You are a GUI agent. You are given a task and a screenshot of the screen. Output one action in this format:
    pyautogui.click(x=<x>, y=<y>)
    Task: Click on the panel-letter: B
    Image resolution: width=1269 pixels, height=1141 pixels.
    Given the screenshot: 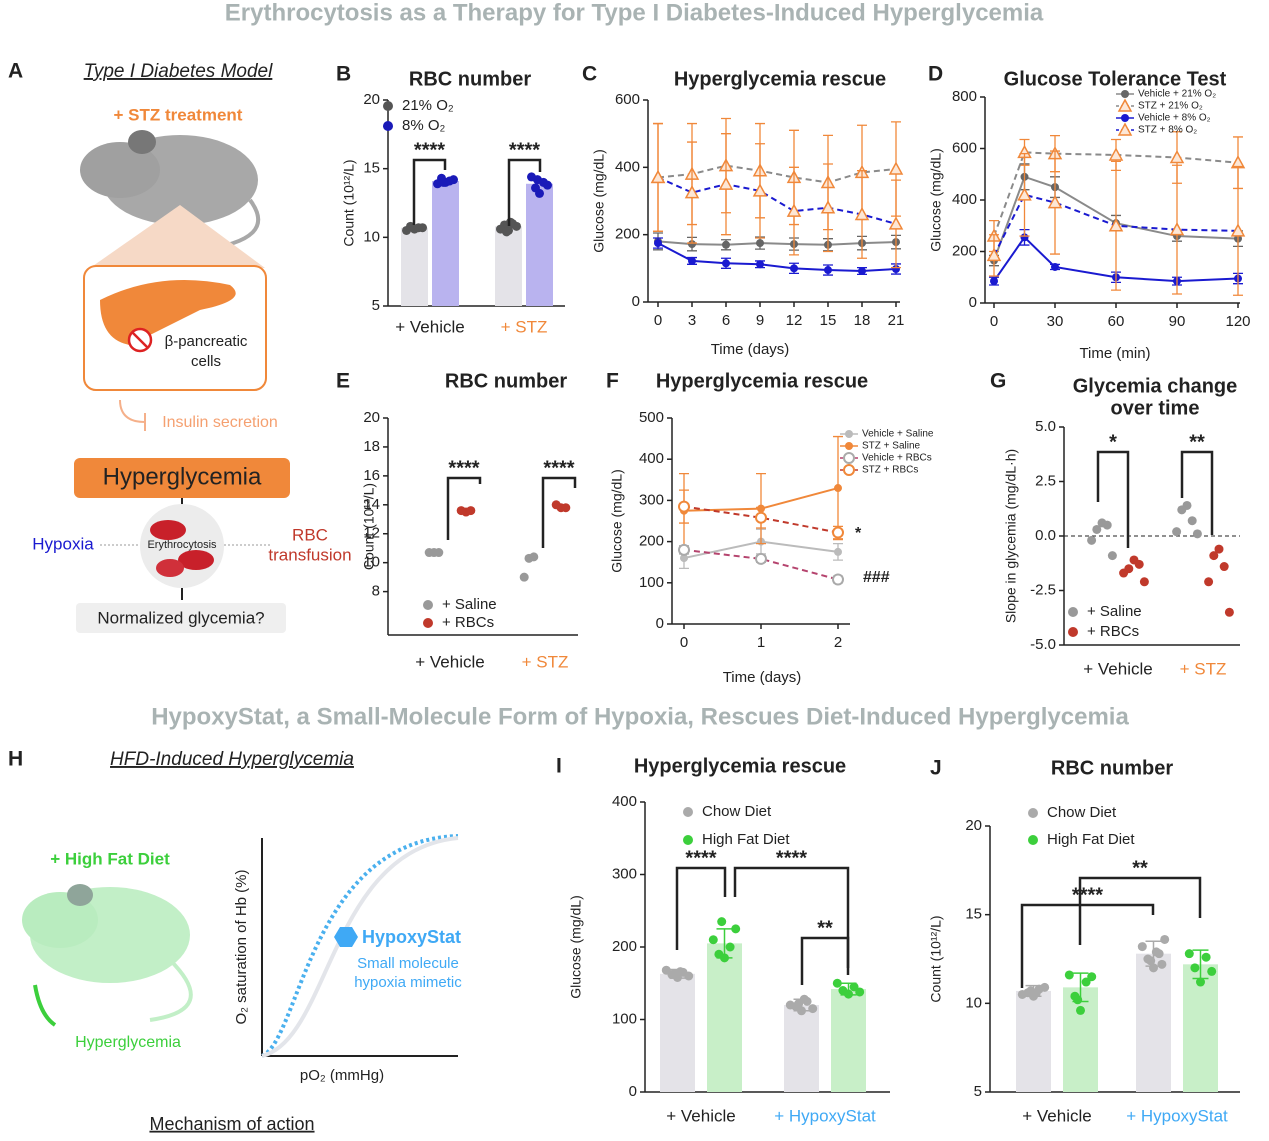 What is the action you would take?
    pyautogui.click(x=343, y=74)
    